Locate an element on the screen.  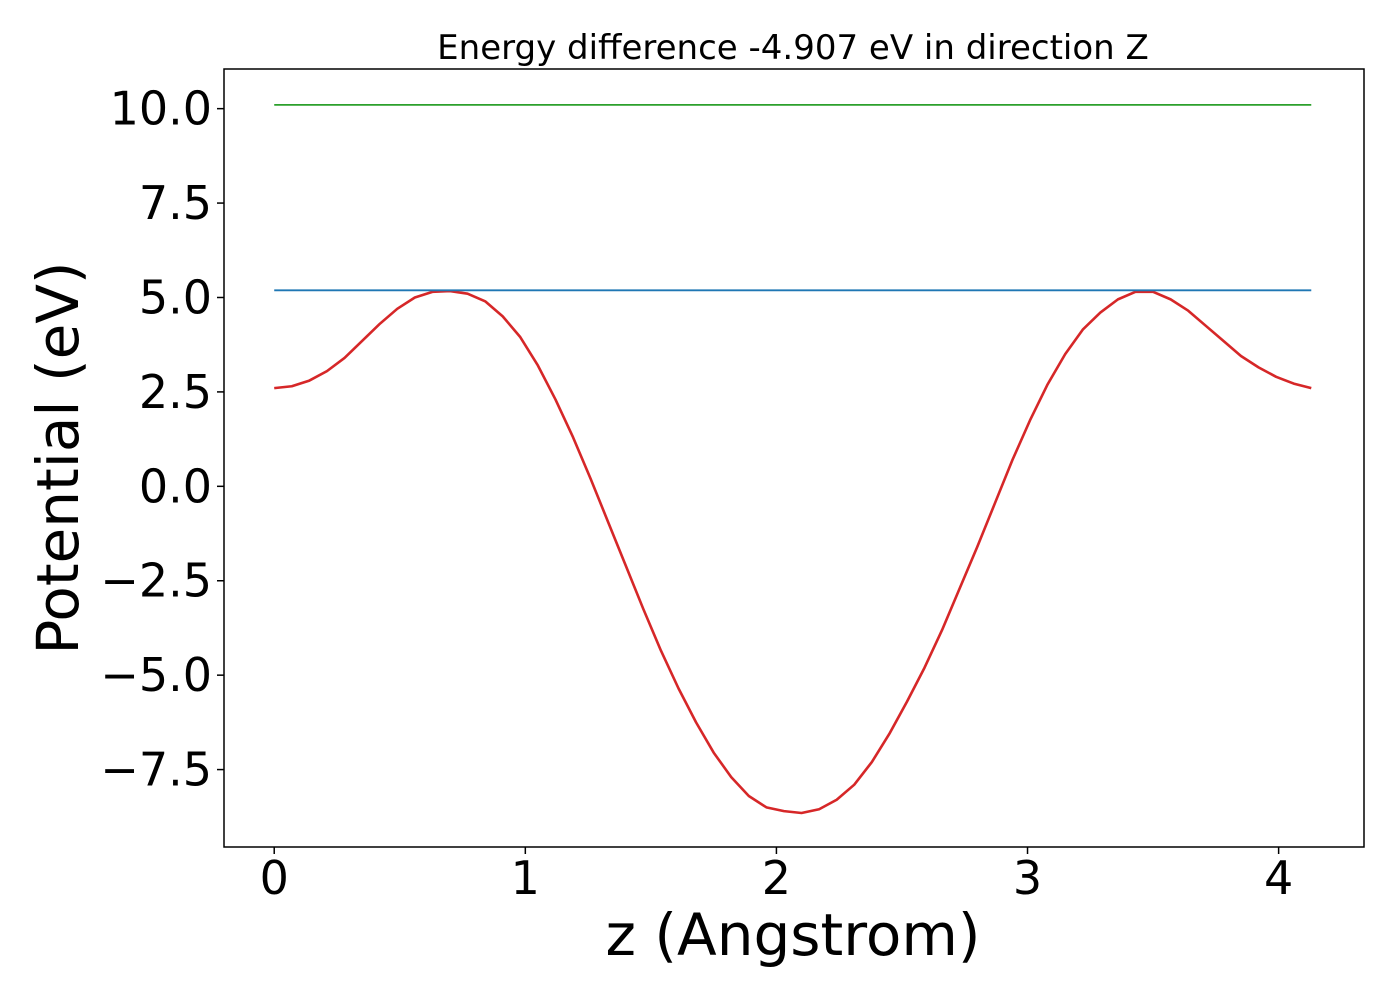
x-axis-ticks: 0 1 2 3 4 is located at coordinates (776, 876).